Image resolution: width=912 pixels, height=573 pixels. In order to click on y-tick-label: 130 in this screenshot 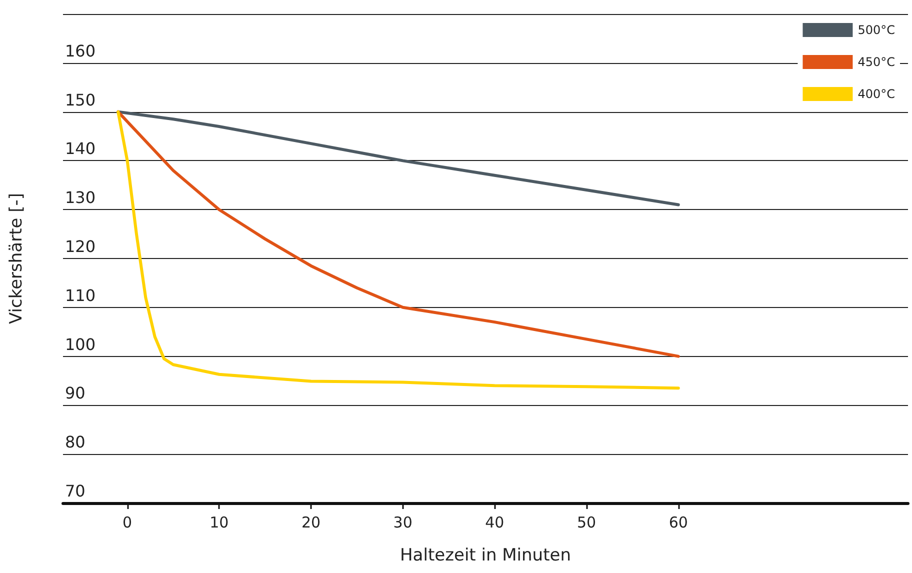, I will do `click(80, 198)`.